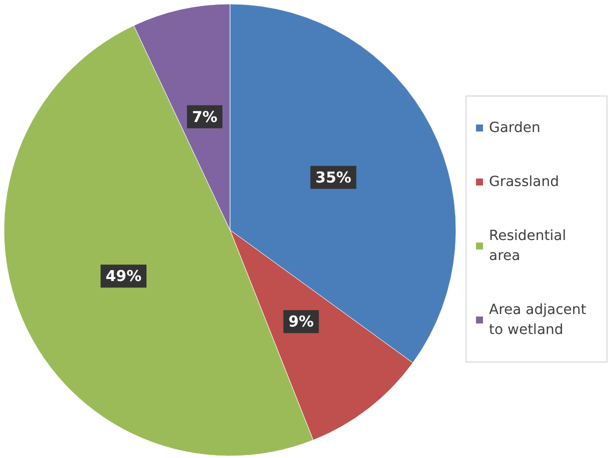 The width and height of the screenshot is (612, 458). Describe the element at coordinates (540, 320) in the screenshot. I see `legend-label: Area adjacent to wetland` at that location.